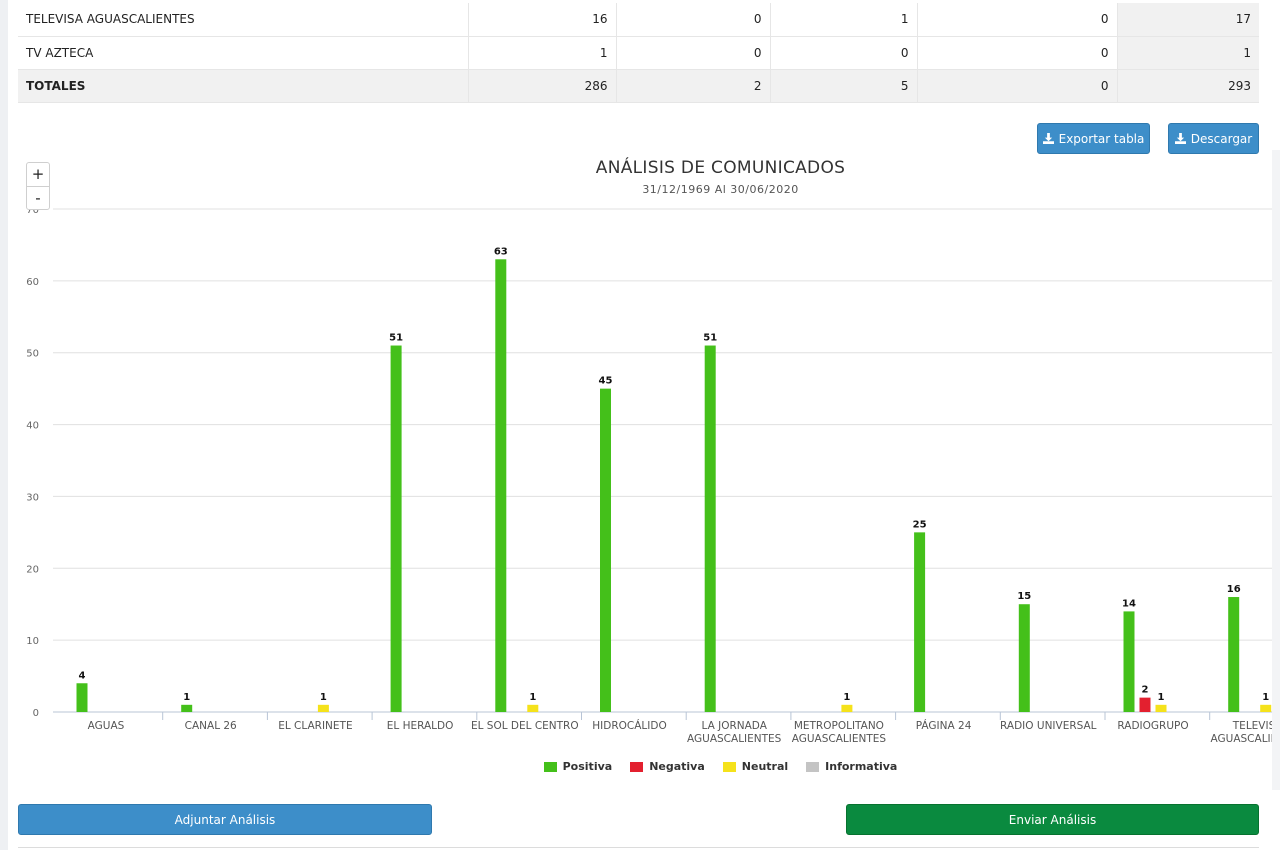 This screenshot has width=1280, height=850. Describe the element at coordinates (1276, 470) in the screenshot. I see `right-gutter` at that location.